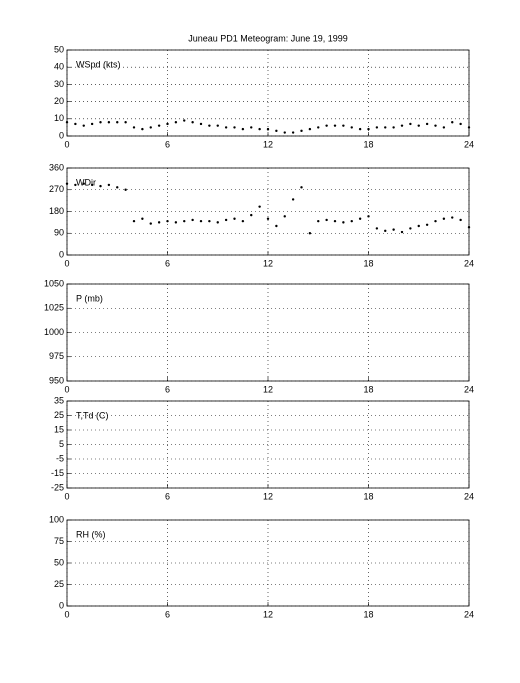  Describe the element at coordinates (56, 167) in the screenshot. I see `y-tick-label: 360` at that location.